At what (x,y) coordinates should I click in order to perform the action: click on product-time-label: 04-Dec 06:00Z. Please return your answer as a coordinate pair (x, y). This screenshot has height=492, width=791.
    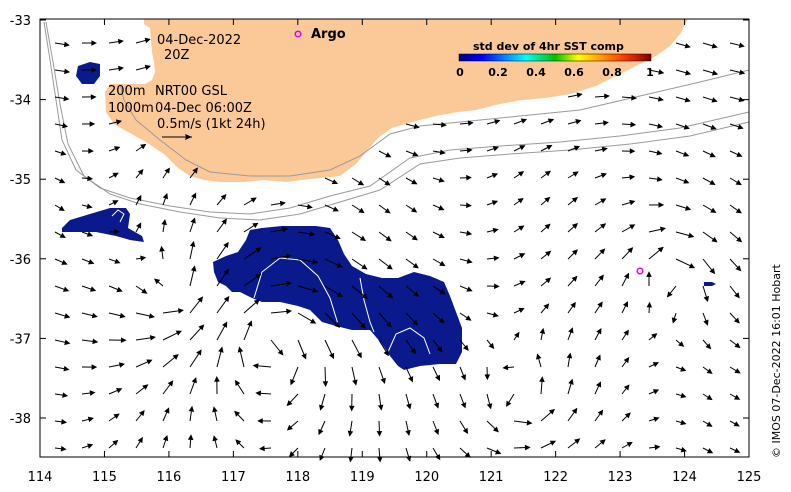
    Looking at the image, I should click on (203, 108).